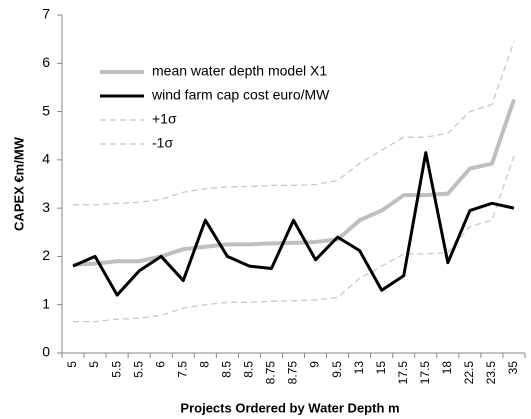  I want to click on x-tick-label: 23.5, so click(491, 373).